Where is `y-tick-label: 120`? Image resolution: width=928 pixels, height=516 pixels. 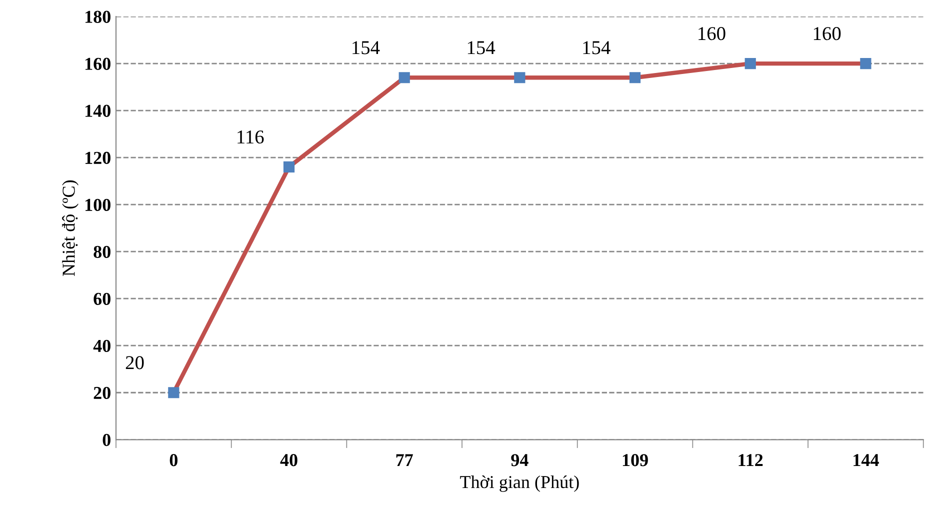
y-tick-label: 120 is located at coordinates (98, 158).